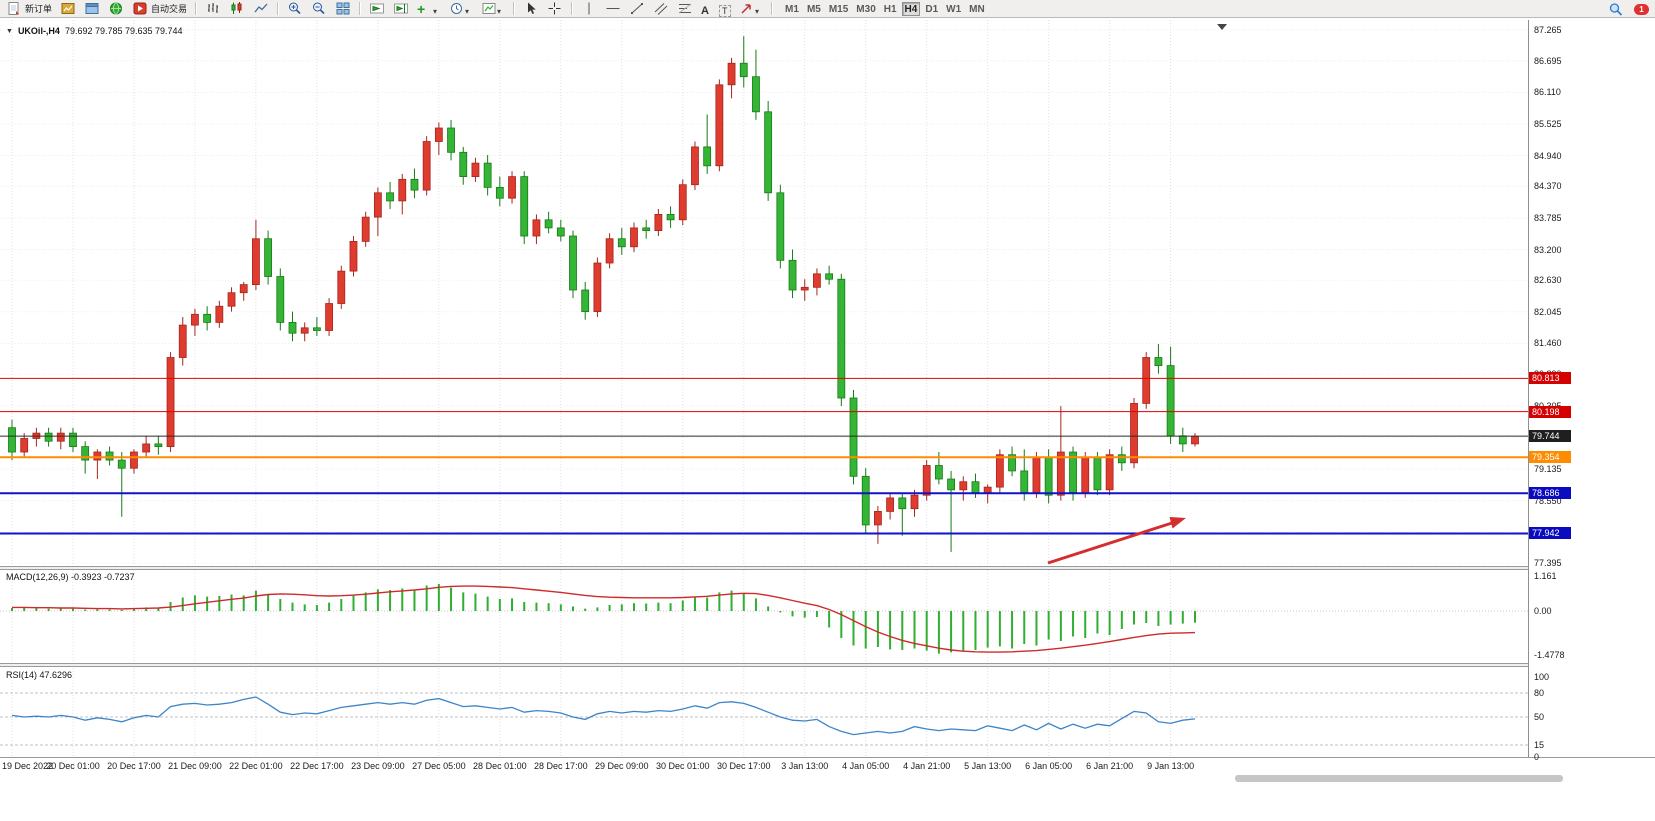 This screenshot has width=1655, height=821. Describe the element at coordinates (134, 766) in the screenshot. I see `time-axis-label: 20 Dec 17:00` at that location.